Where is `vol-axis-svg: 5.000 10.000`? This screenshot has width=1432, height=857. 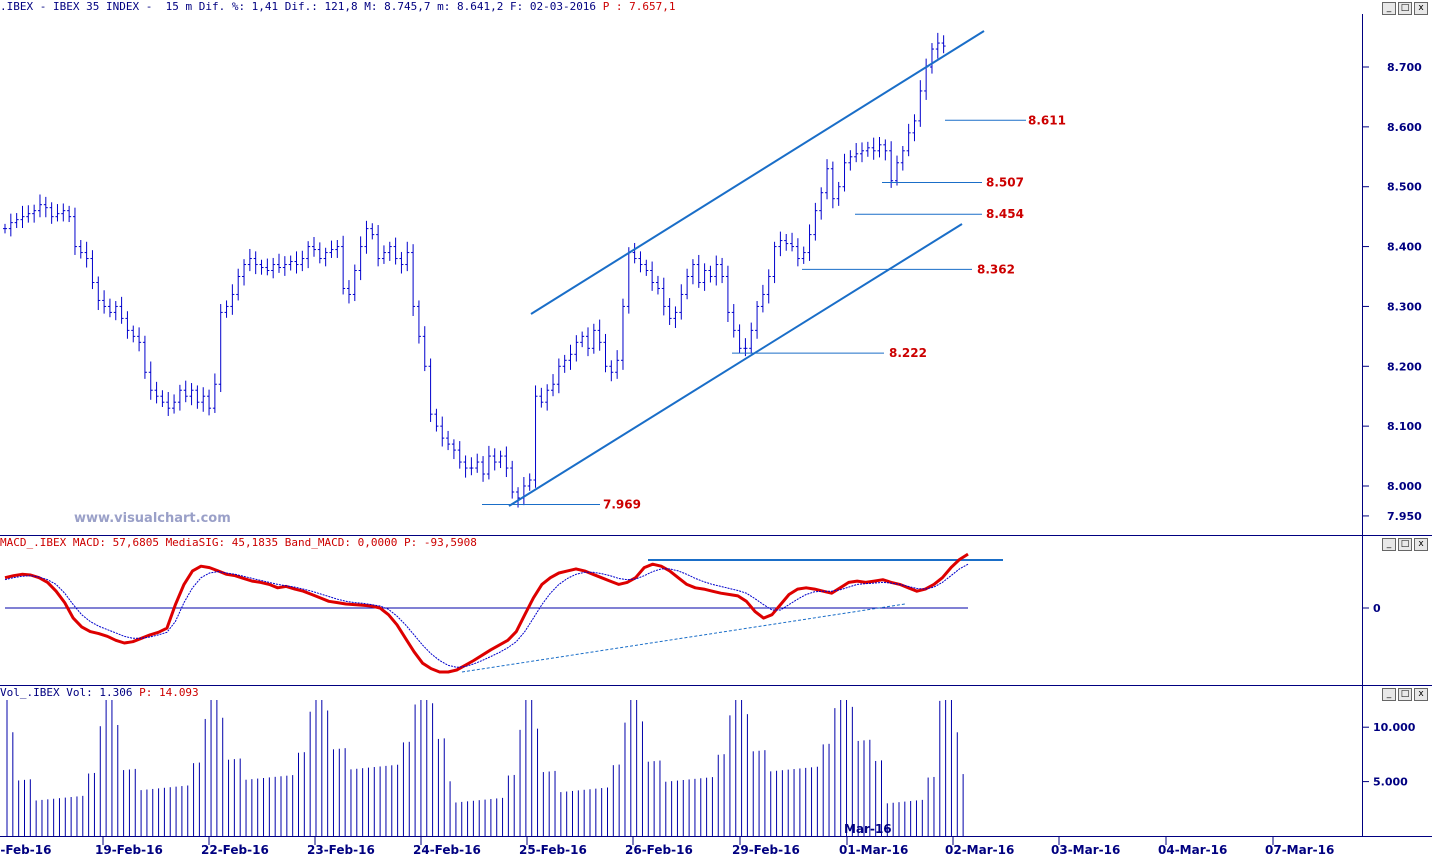 vol-axis-svg: 5.000 10.000 is located at coordinates (1389, 755).